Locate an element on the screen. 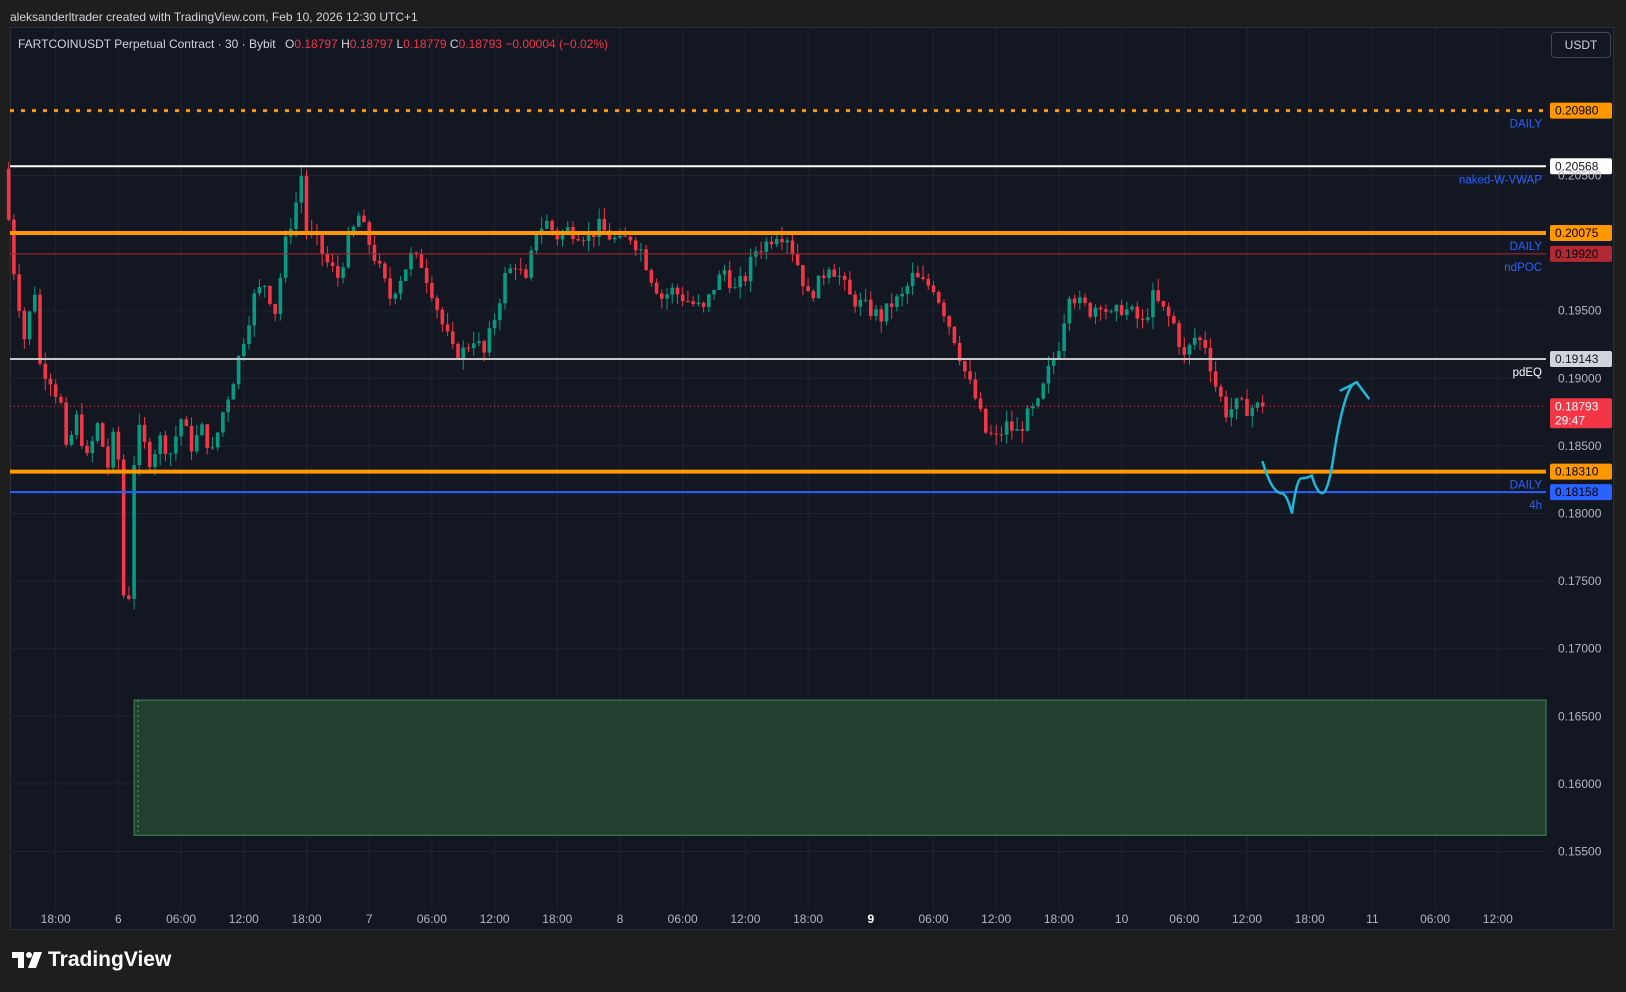 Image resolution: width=1626 pixels, height=992 pixels. currency-button: USDT is located at coordinates (1581, 45).